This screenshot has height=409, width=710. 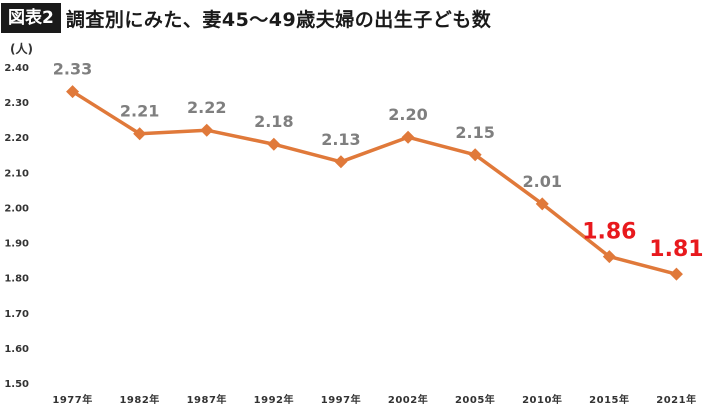 What do you see at coordinates (676, 399) in the screenshot?
I see `x-tick-label: 2021年` at bounding box center [676, 399].